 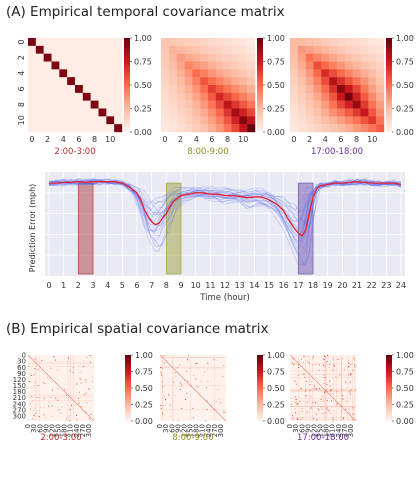 I want to click on x-tick-label: 270, so click(x=83, y=430).